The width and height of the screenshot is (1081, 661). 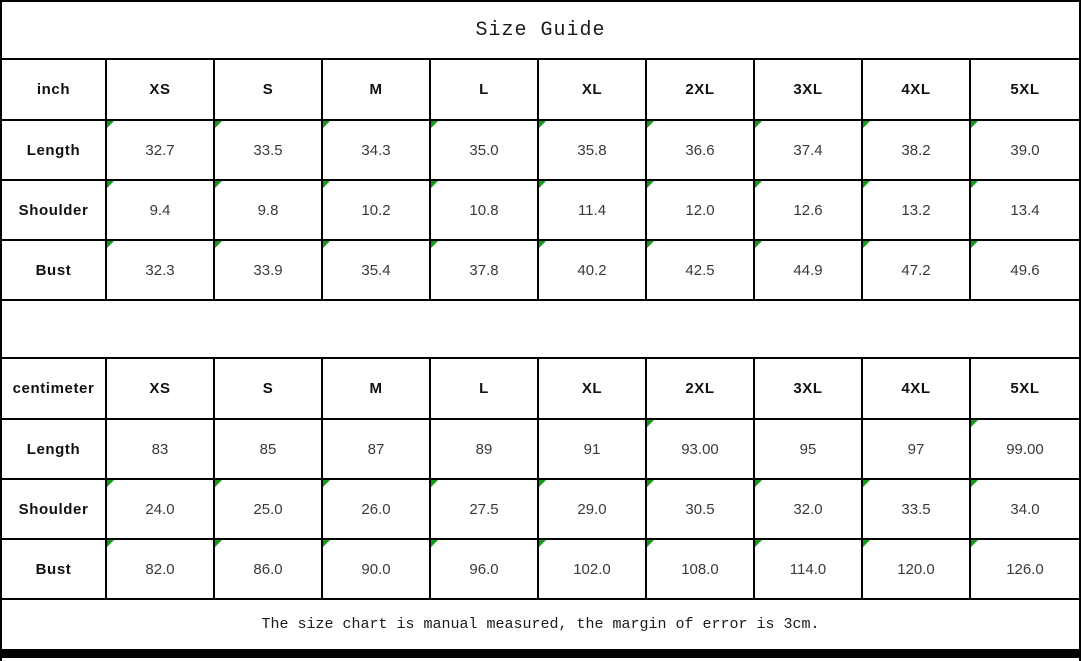 What do you see at coordinates (54, 450) in the screenshot?
I see `measurement-label-cell: Length` at bounding box center [54, 450].